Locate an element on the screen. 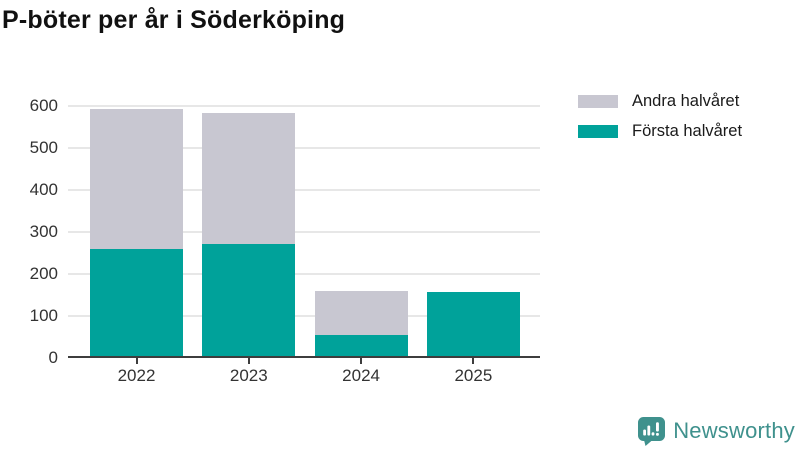  y-tick-label-0: 0 is located at coordinates (53, 357).